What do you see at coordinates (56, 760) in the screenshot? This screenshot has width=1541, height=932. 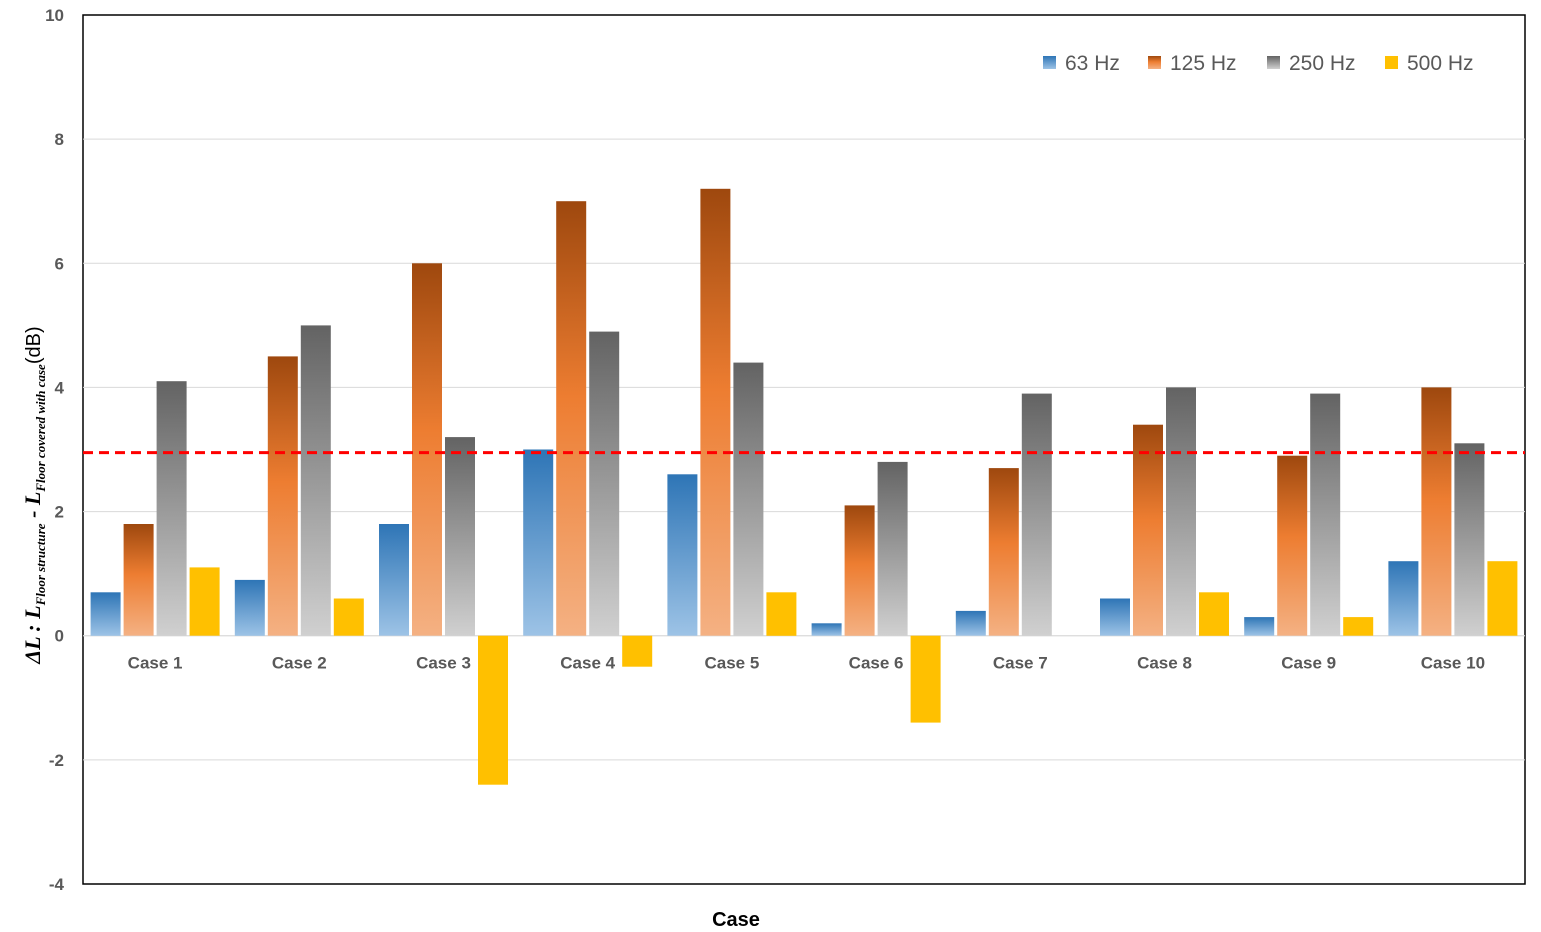 I see `y-tick-label: -2` at bounding box center [56, 760].